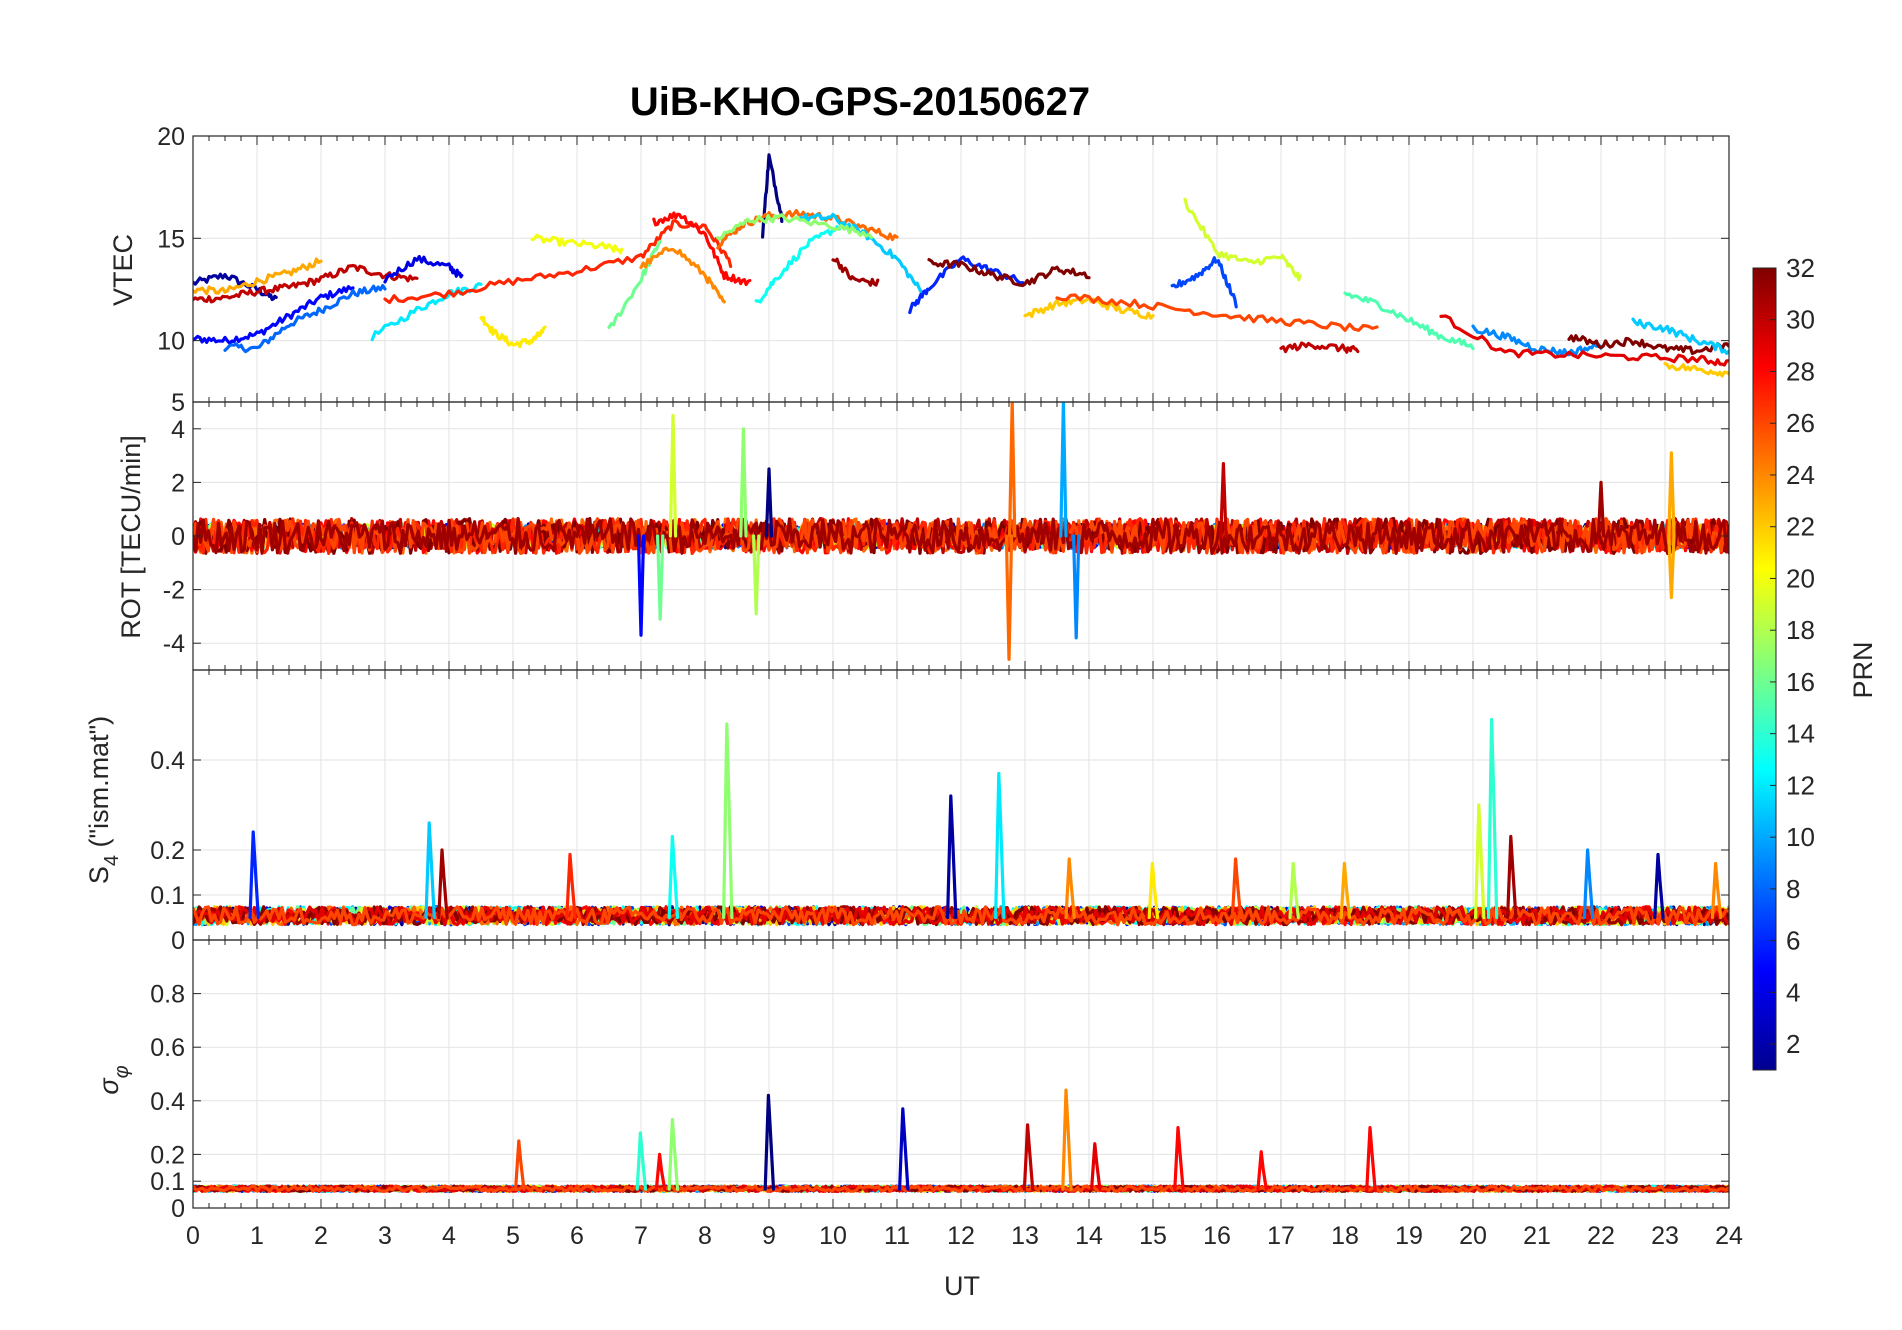 The height and width of the screenshot is (1330, 1902). Describe the element at coordinates (769, 1142) in the screenshot. I see `sigma_phi-spike-prn1` at that location.